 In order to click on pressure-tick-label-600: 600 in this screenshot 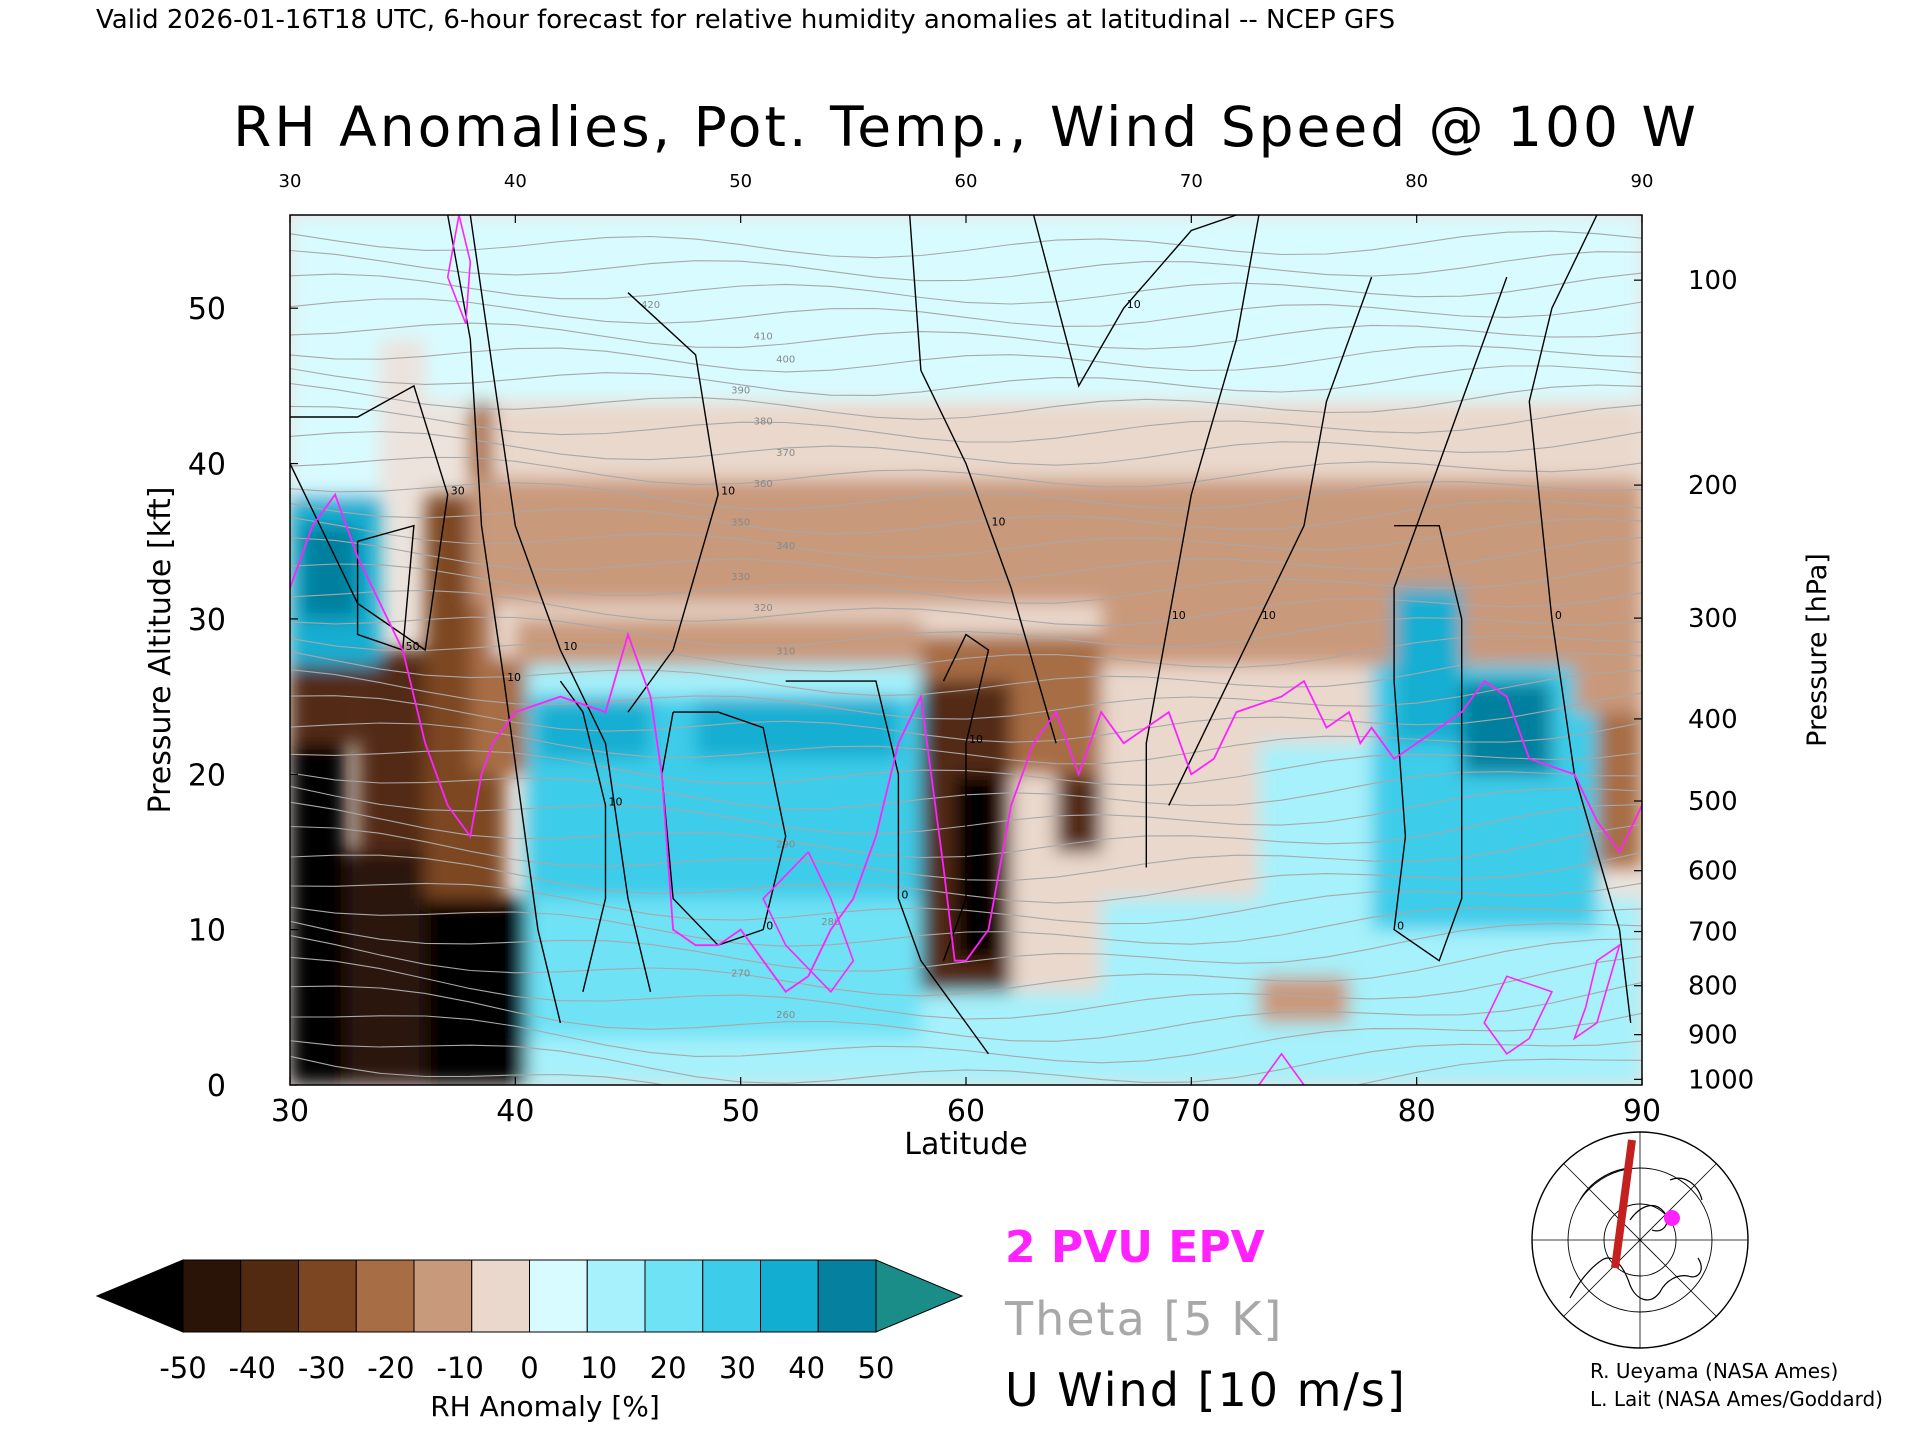, I will do `click(1713, 872)`.